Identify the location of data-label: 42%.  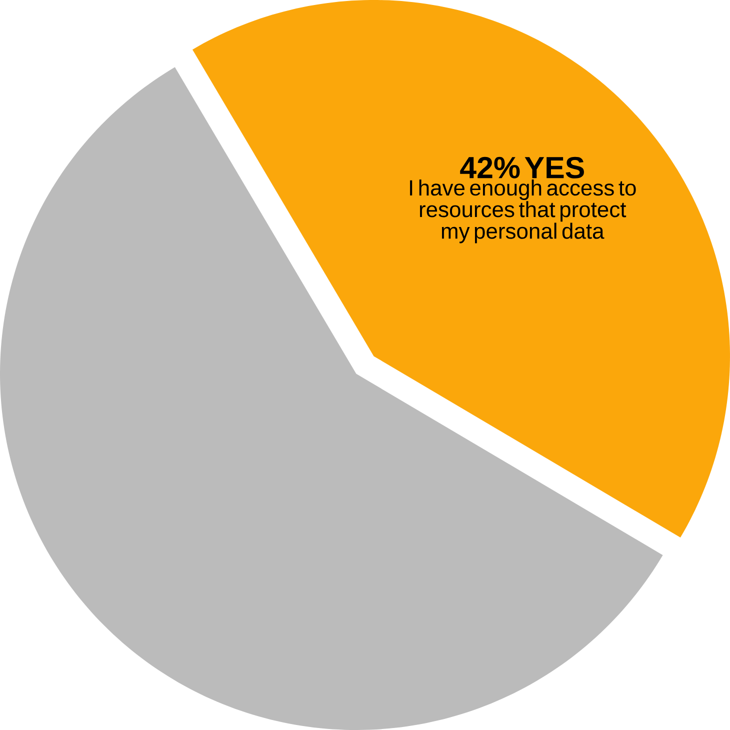
(490, 167).